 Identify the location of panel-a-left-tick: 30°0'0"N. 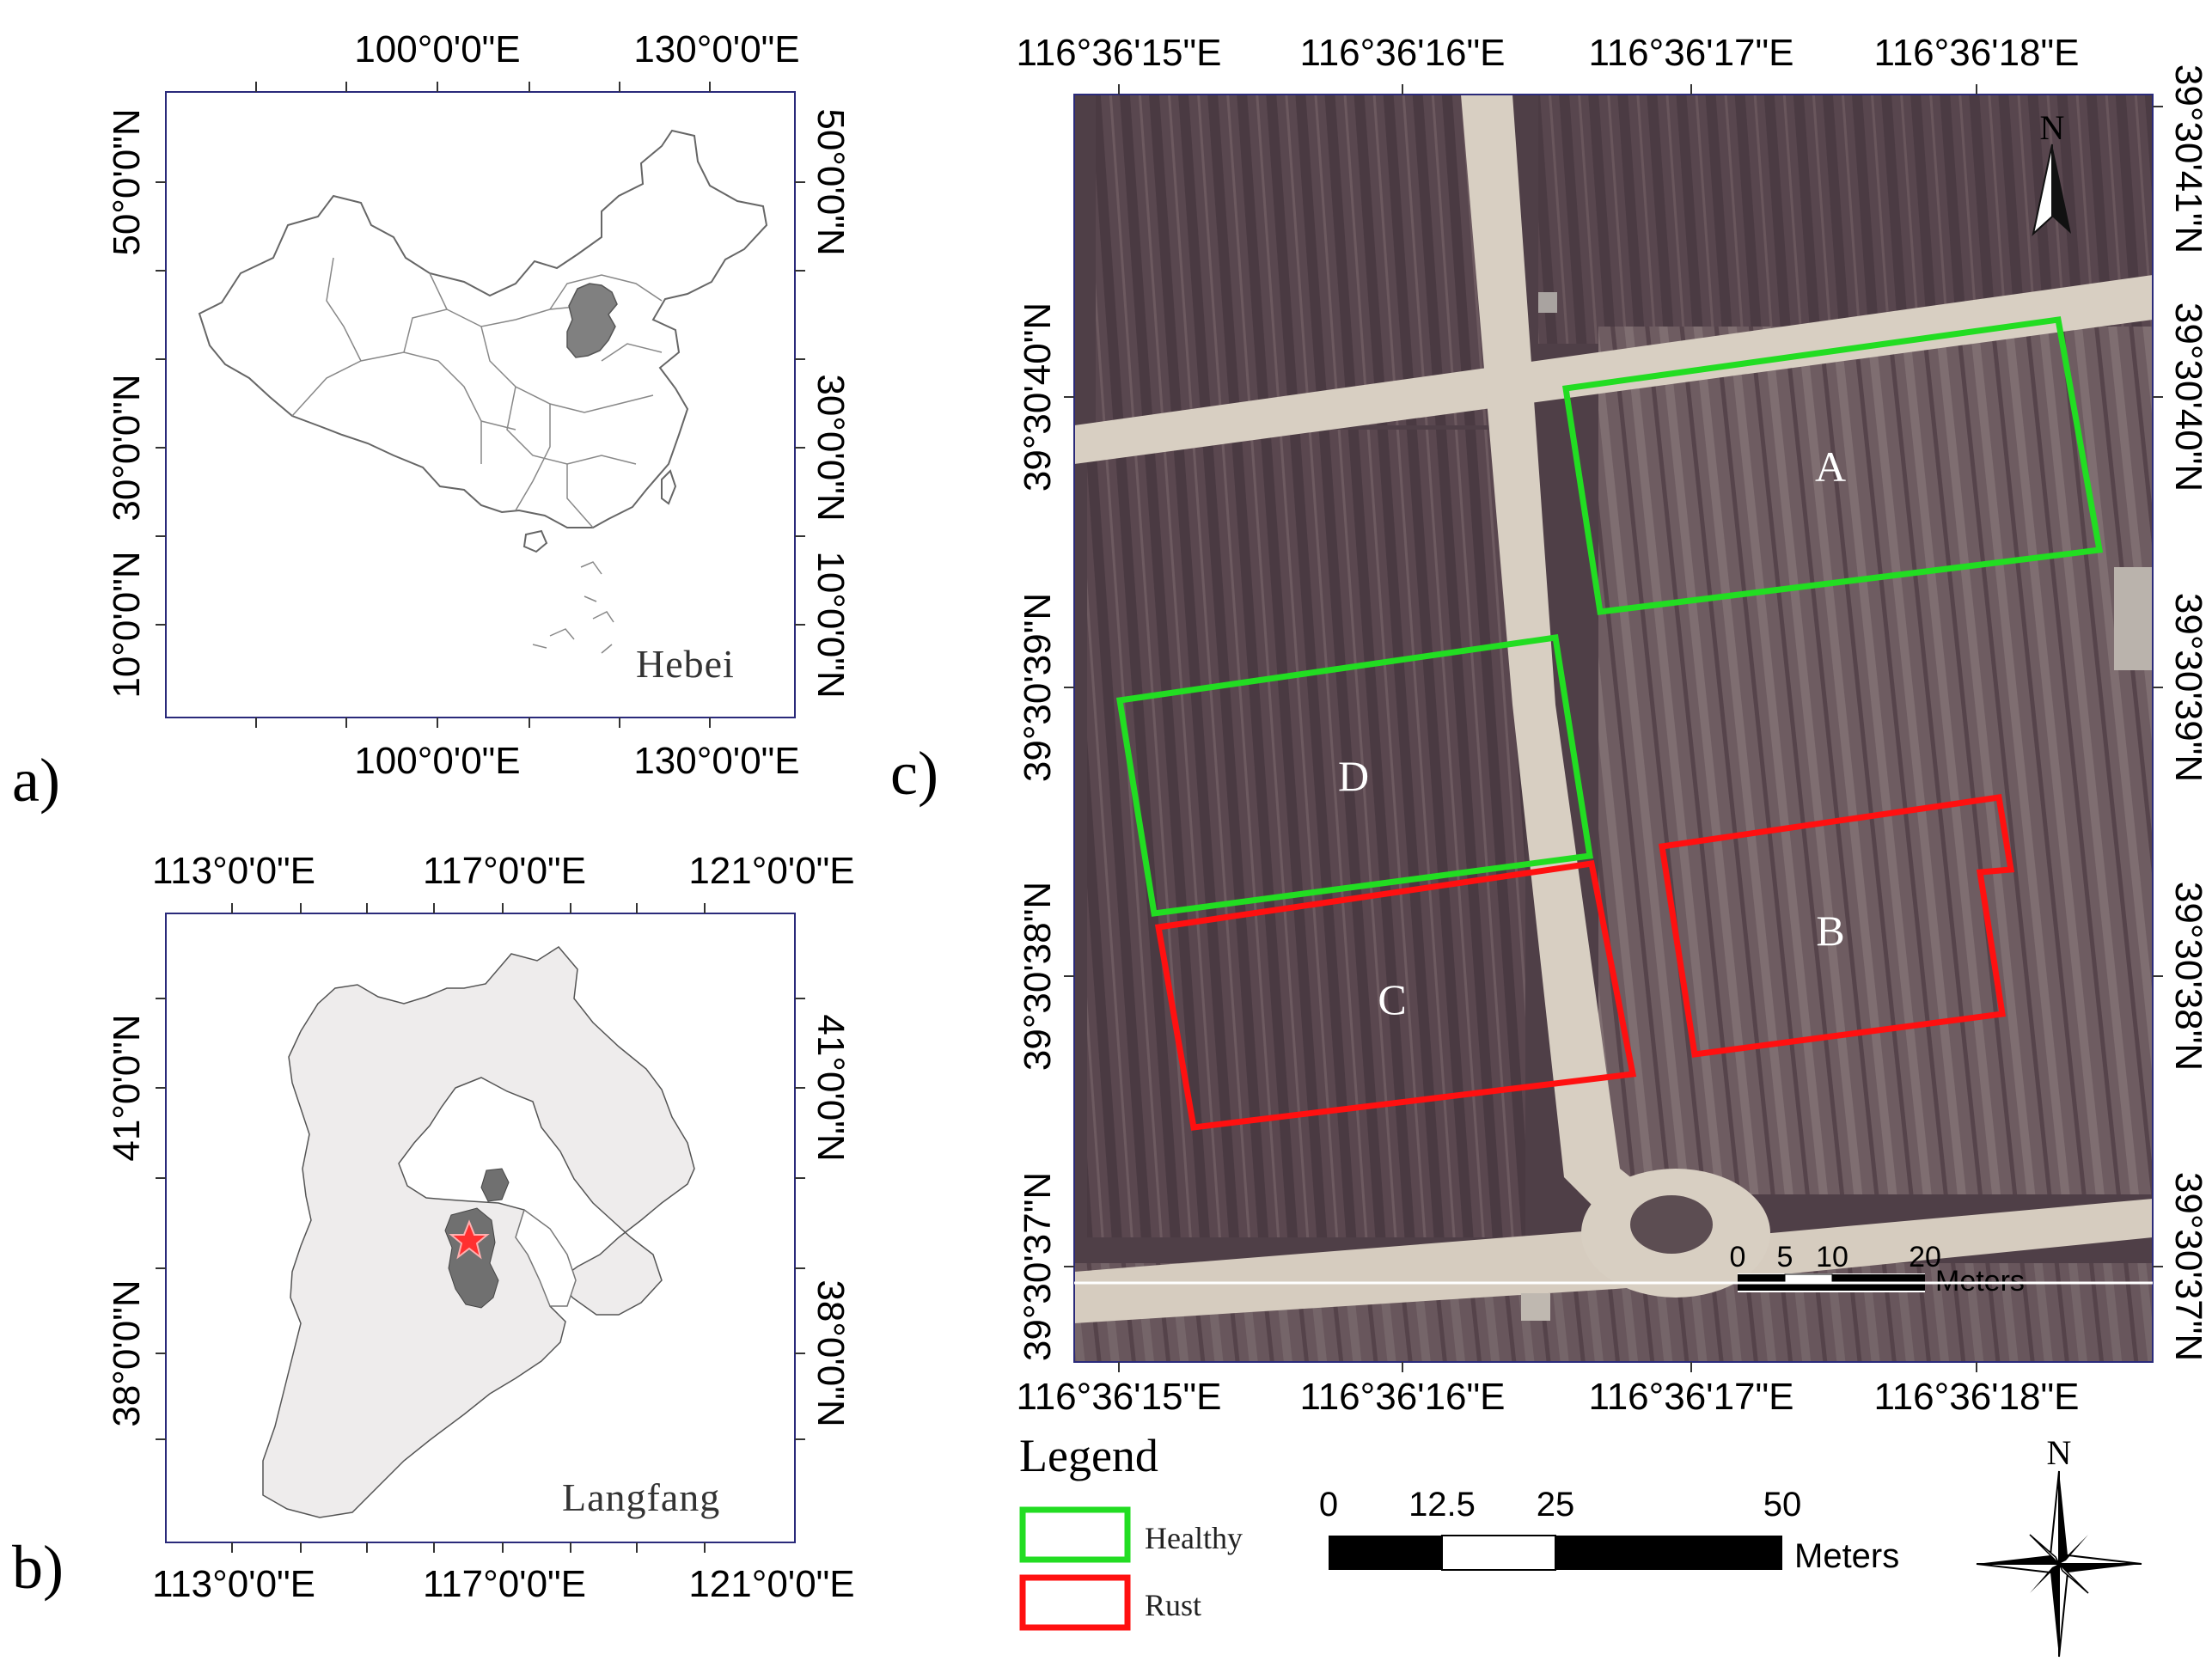
(127, 448).